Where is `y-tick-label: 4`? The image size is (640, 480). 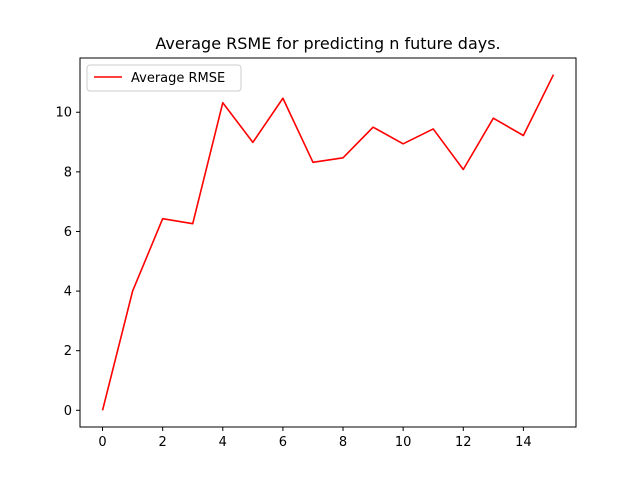 y-tick-label: 4 is located at coordinates (68, 292).